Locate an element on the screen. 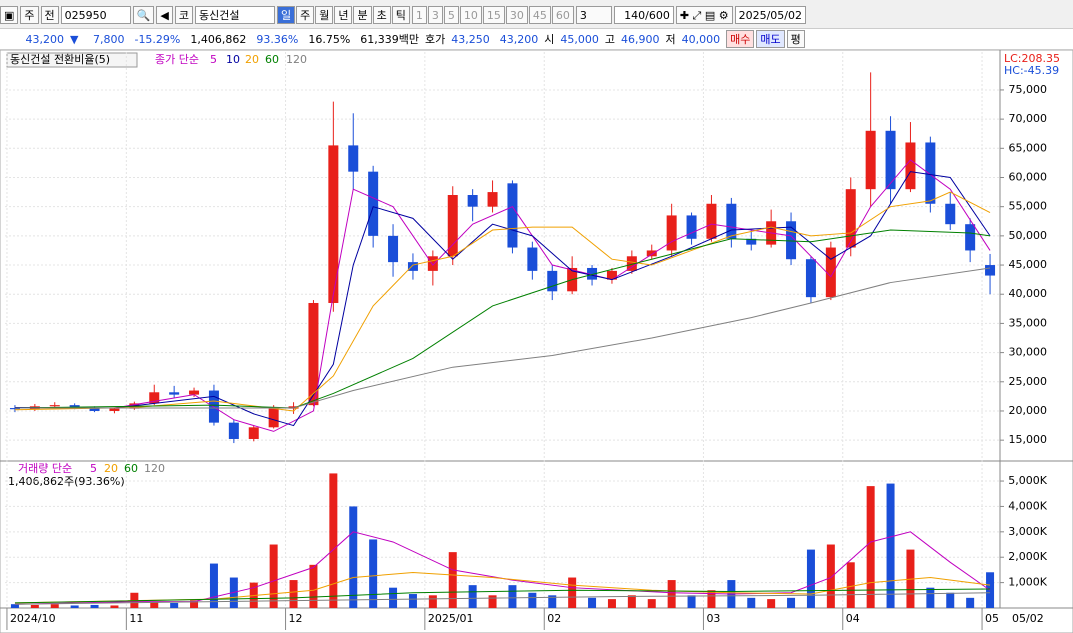 This screenshot has width=1073, height=633. period-button: 초 is located at coordinates (381, 15).